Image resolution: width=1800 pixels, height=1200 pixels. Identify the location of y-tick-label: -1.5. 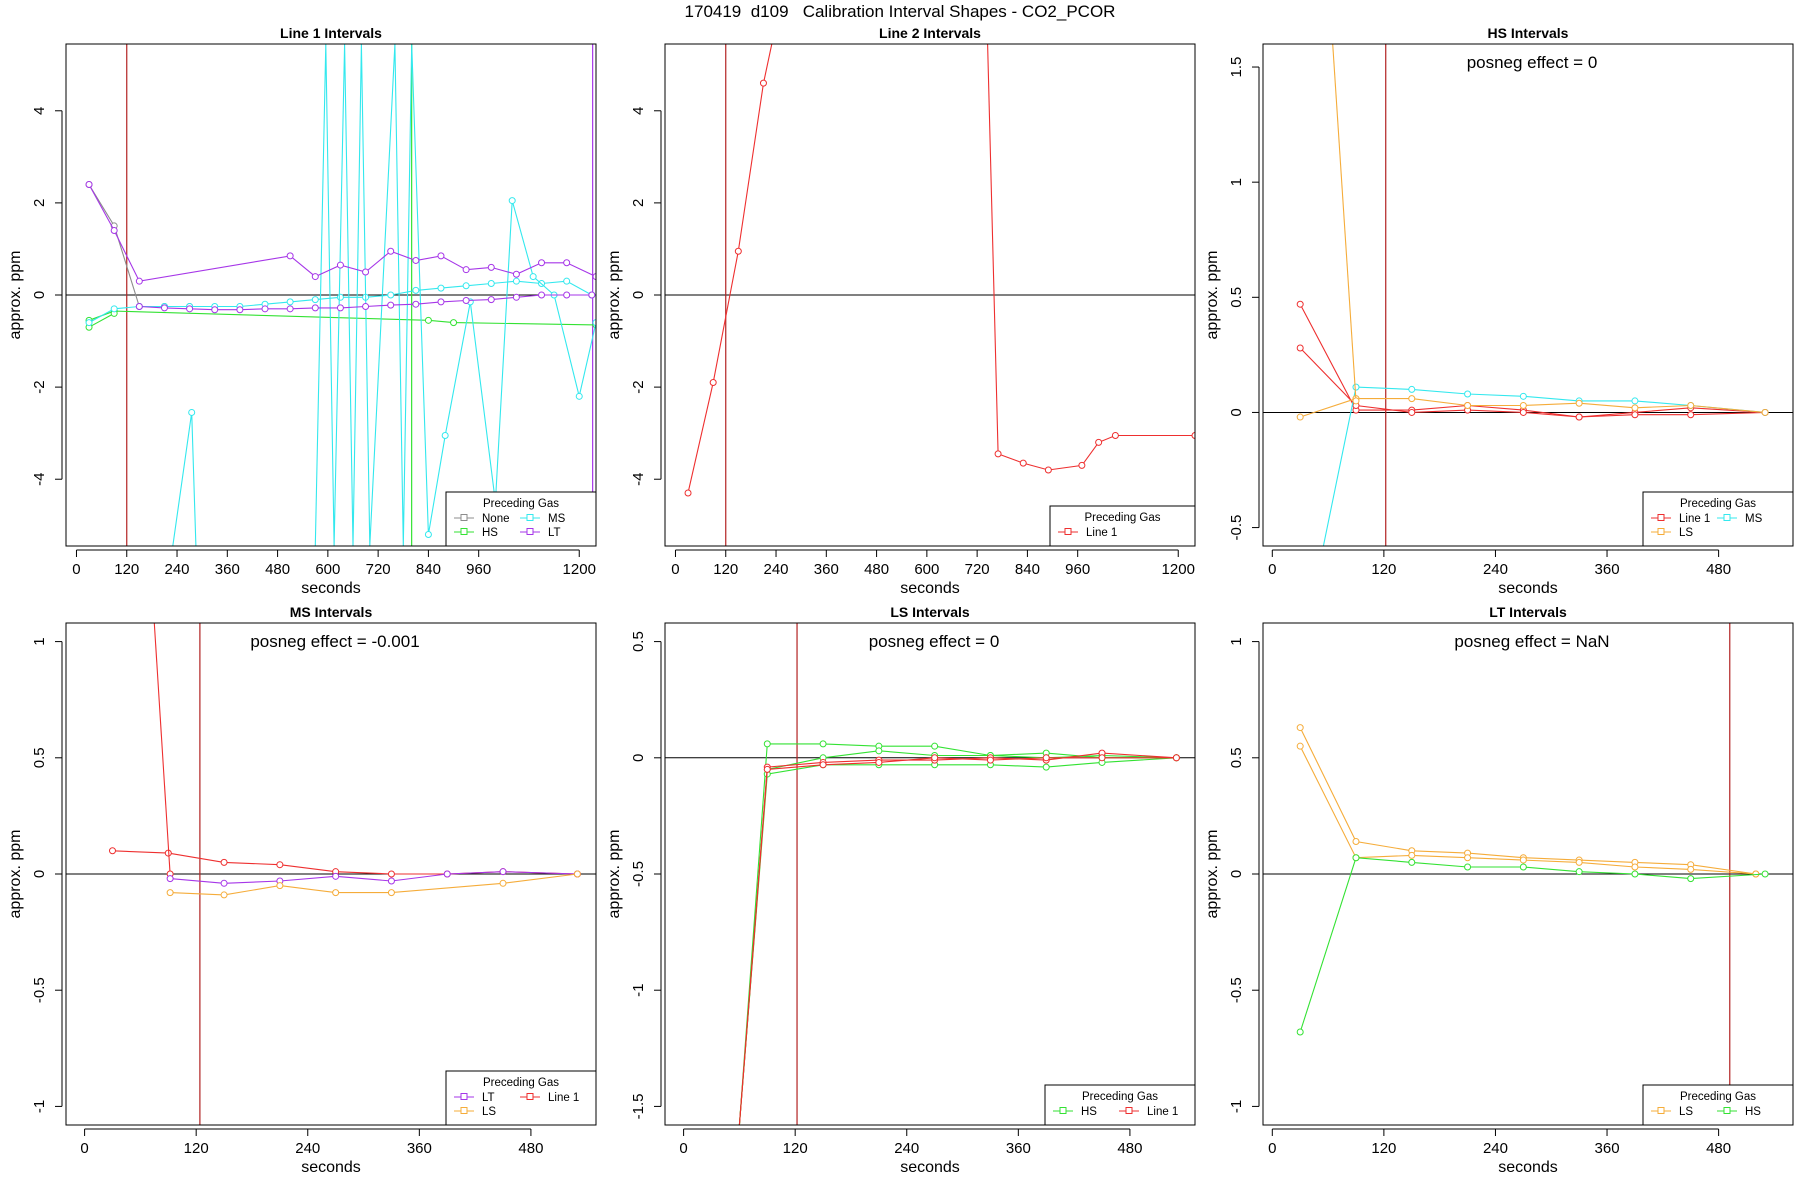
(638, 1106).